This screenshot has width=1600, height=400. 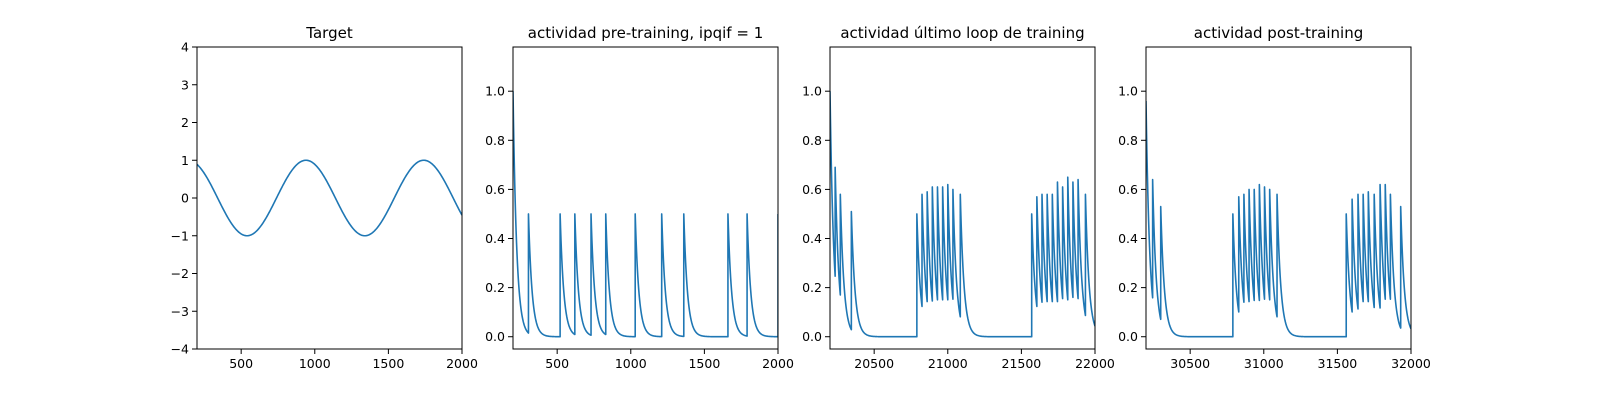 What do you see at coordinates (185, 198) in the screenshot?
I see `y-tick-label: 0` at bounding box center [185, 198].